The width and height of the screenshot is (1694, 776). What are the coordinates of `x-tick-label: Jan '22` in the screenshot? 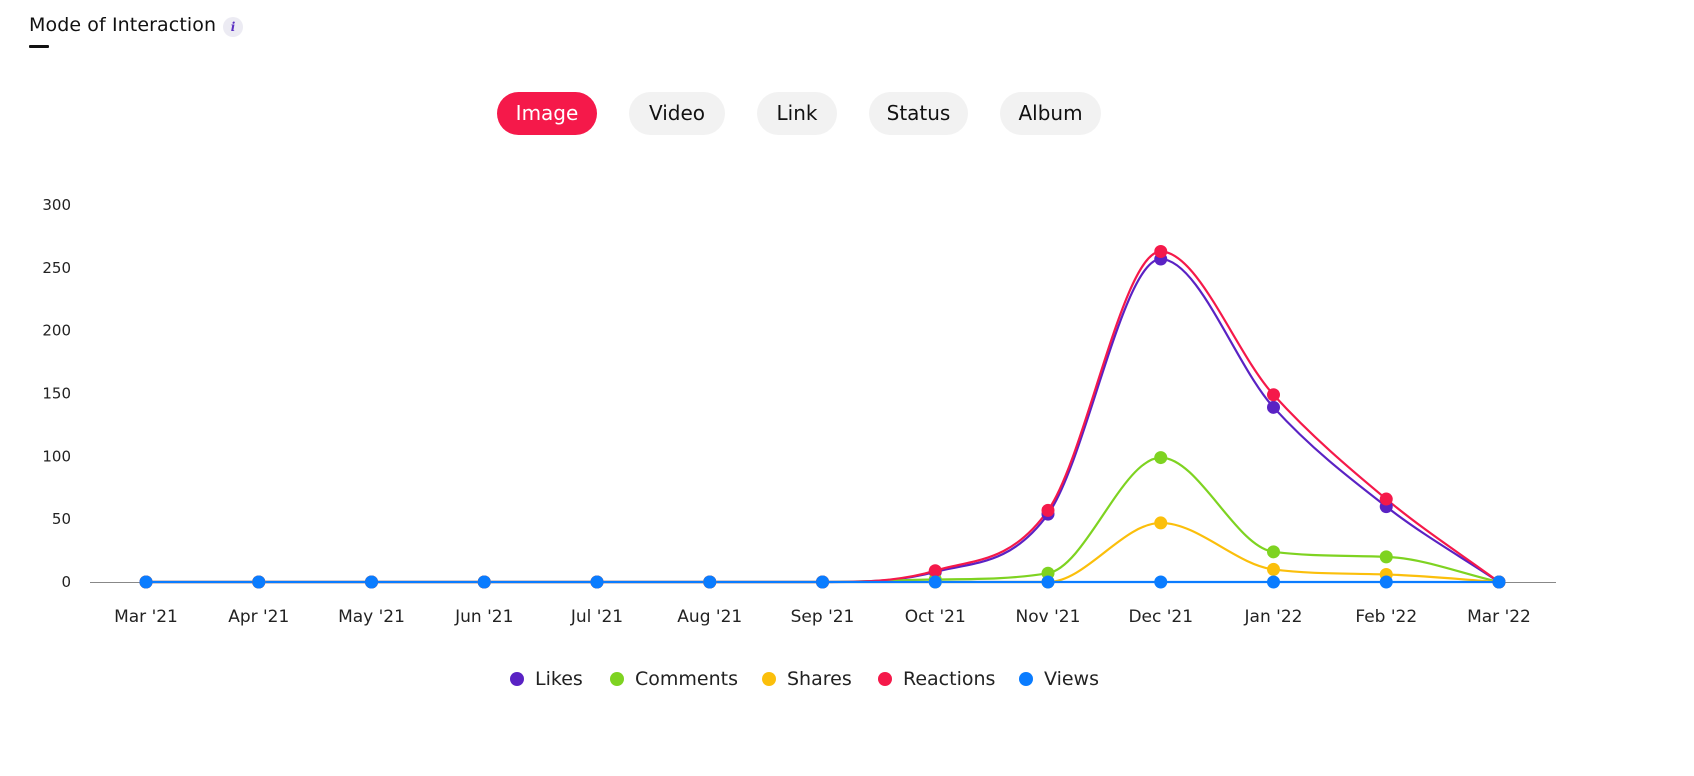 It's located at (1273, 617).